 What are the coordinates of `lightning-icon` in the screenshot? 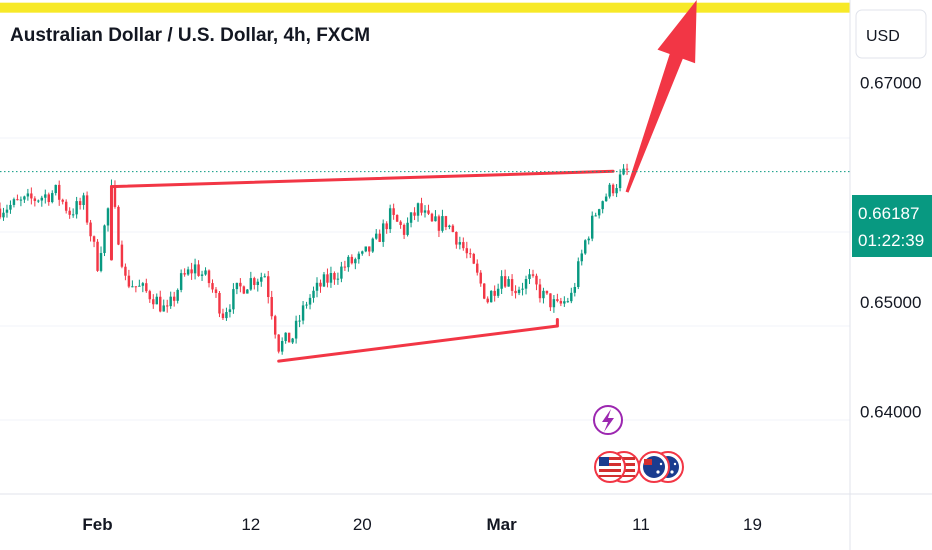 It's located at (608, 420).